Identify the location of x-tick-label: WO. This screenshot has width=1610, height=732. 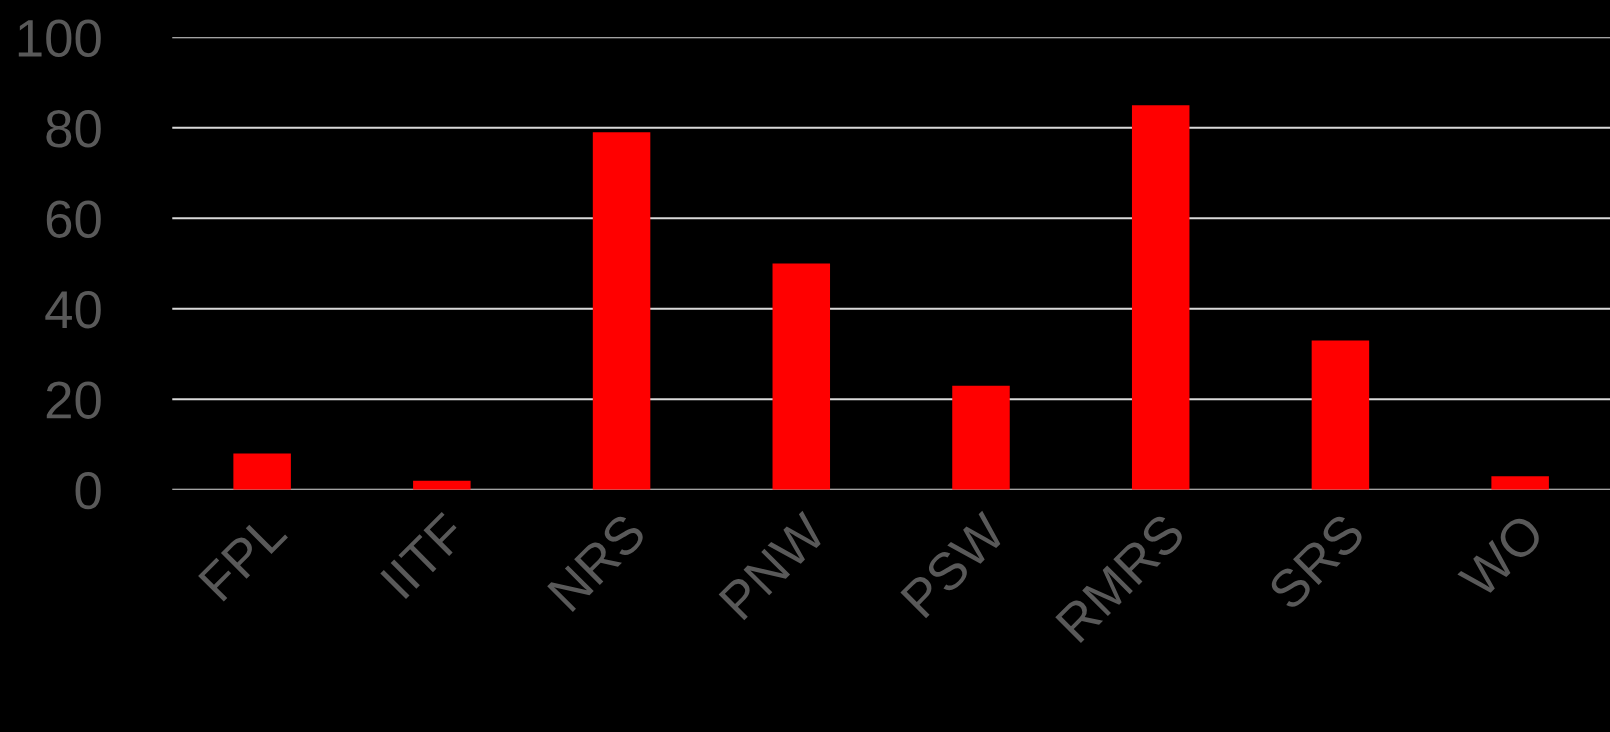
(1501, 556).